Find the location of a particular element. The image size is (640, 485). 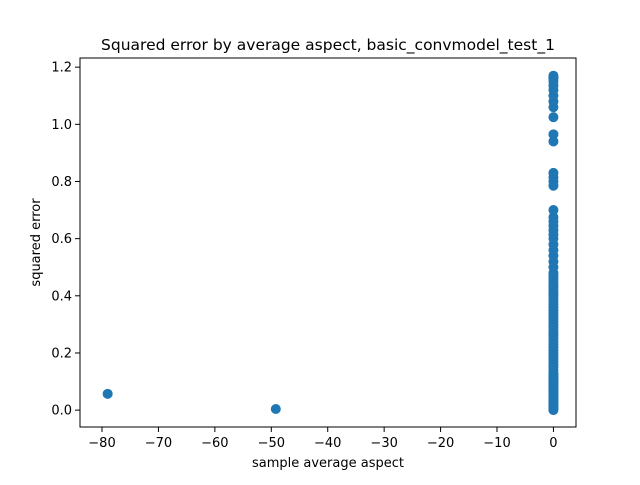

x-tick-label: −80 is located at coordinates (101, 443).